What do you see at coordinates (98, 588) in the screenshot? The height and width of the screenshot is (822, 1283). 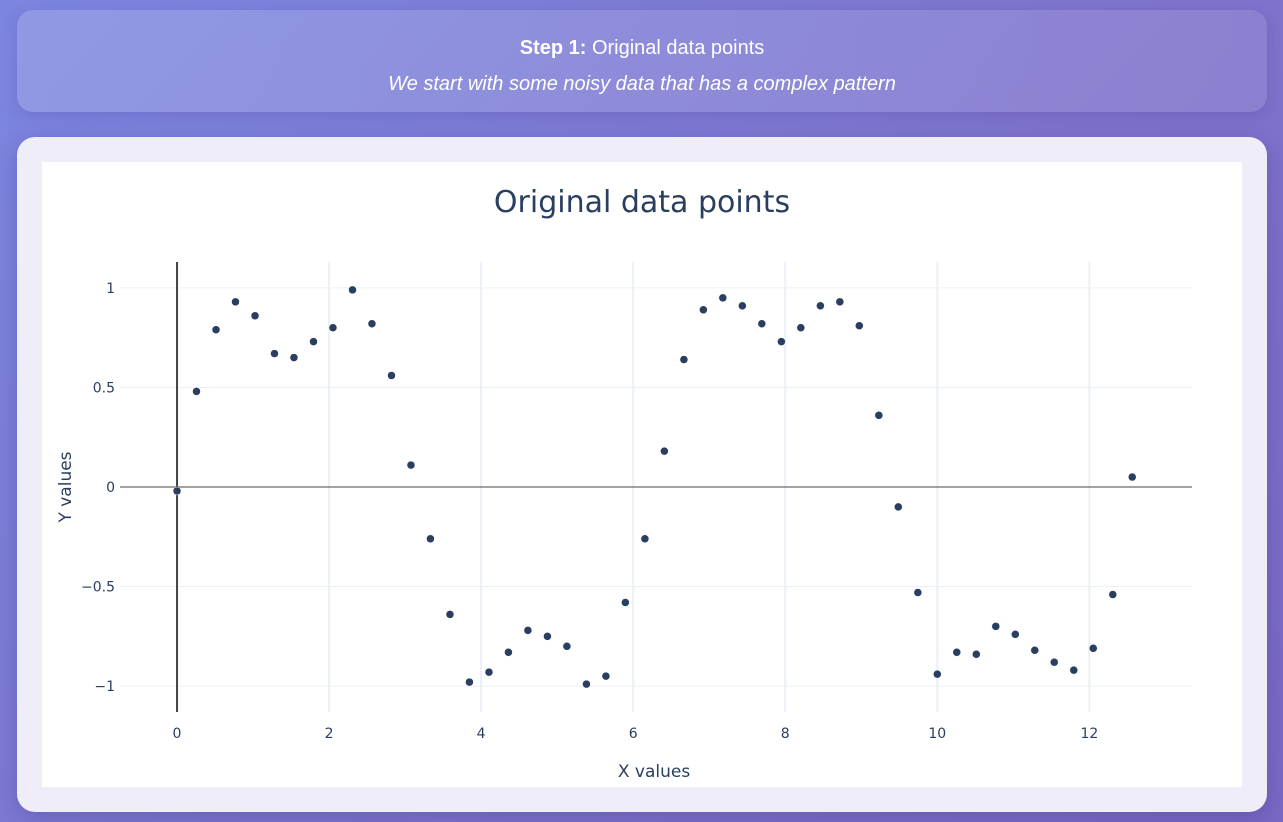 I see `y-tick-label: −0.5` at bounding box center [98, 588].